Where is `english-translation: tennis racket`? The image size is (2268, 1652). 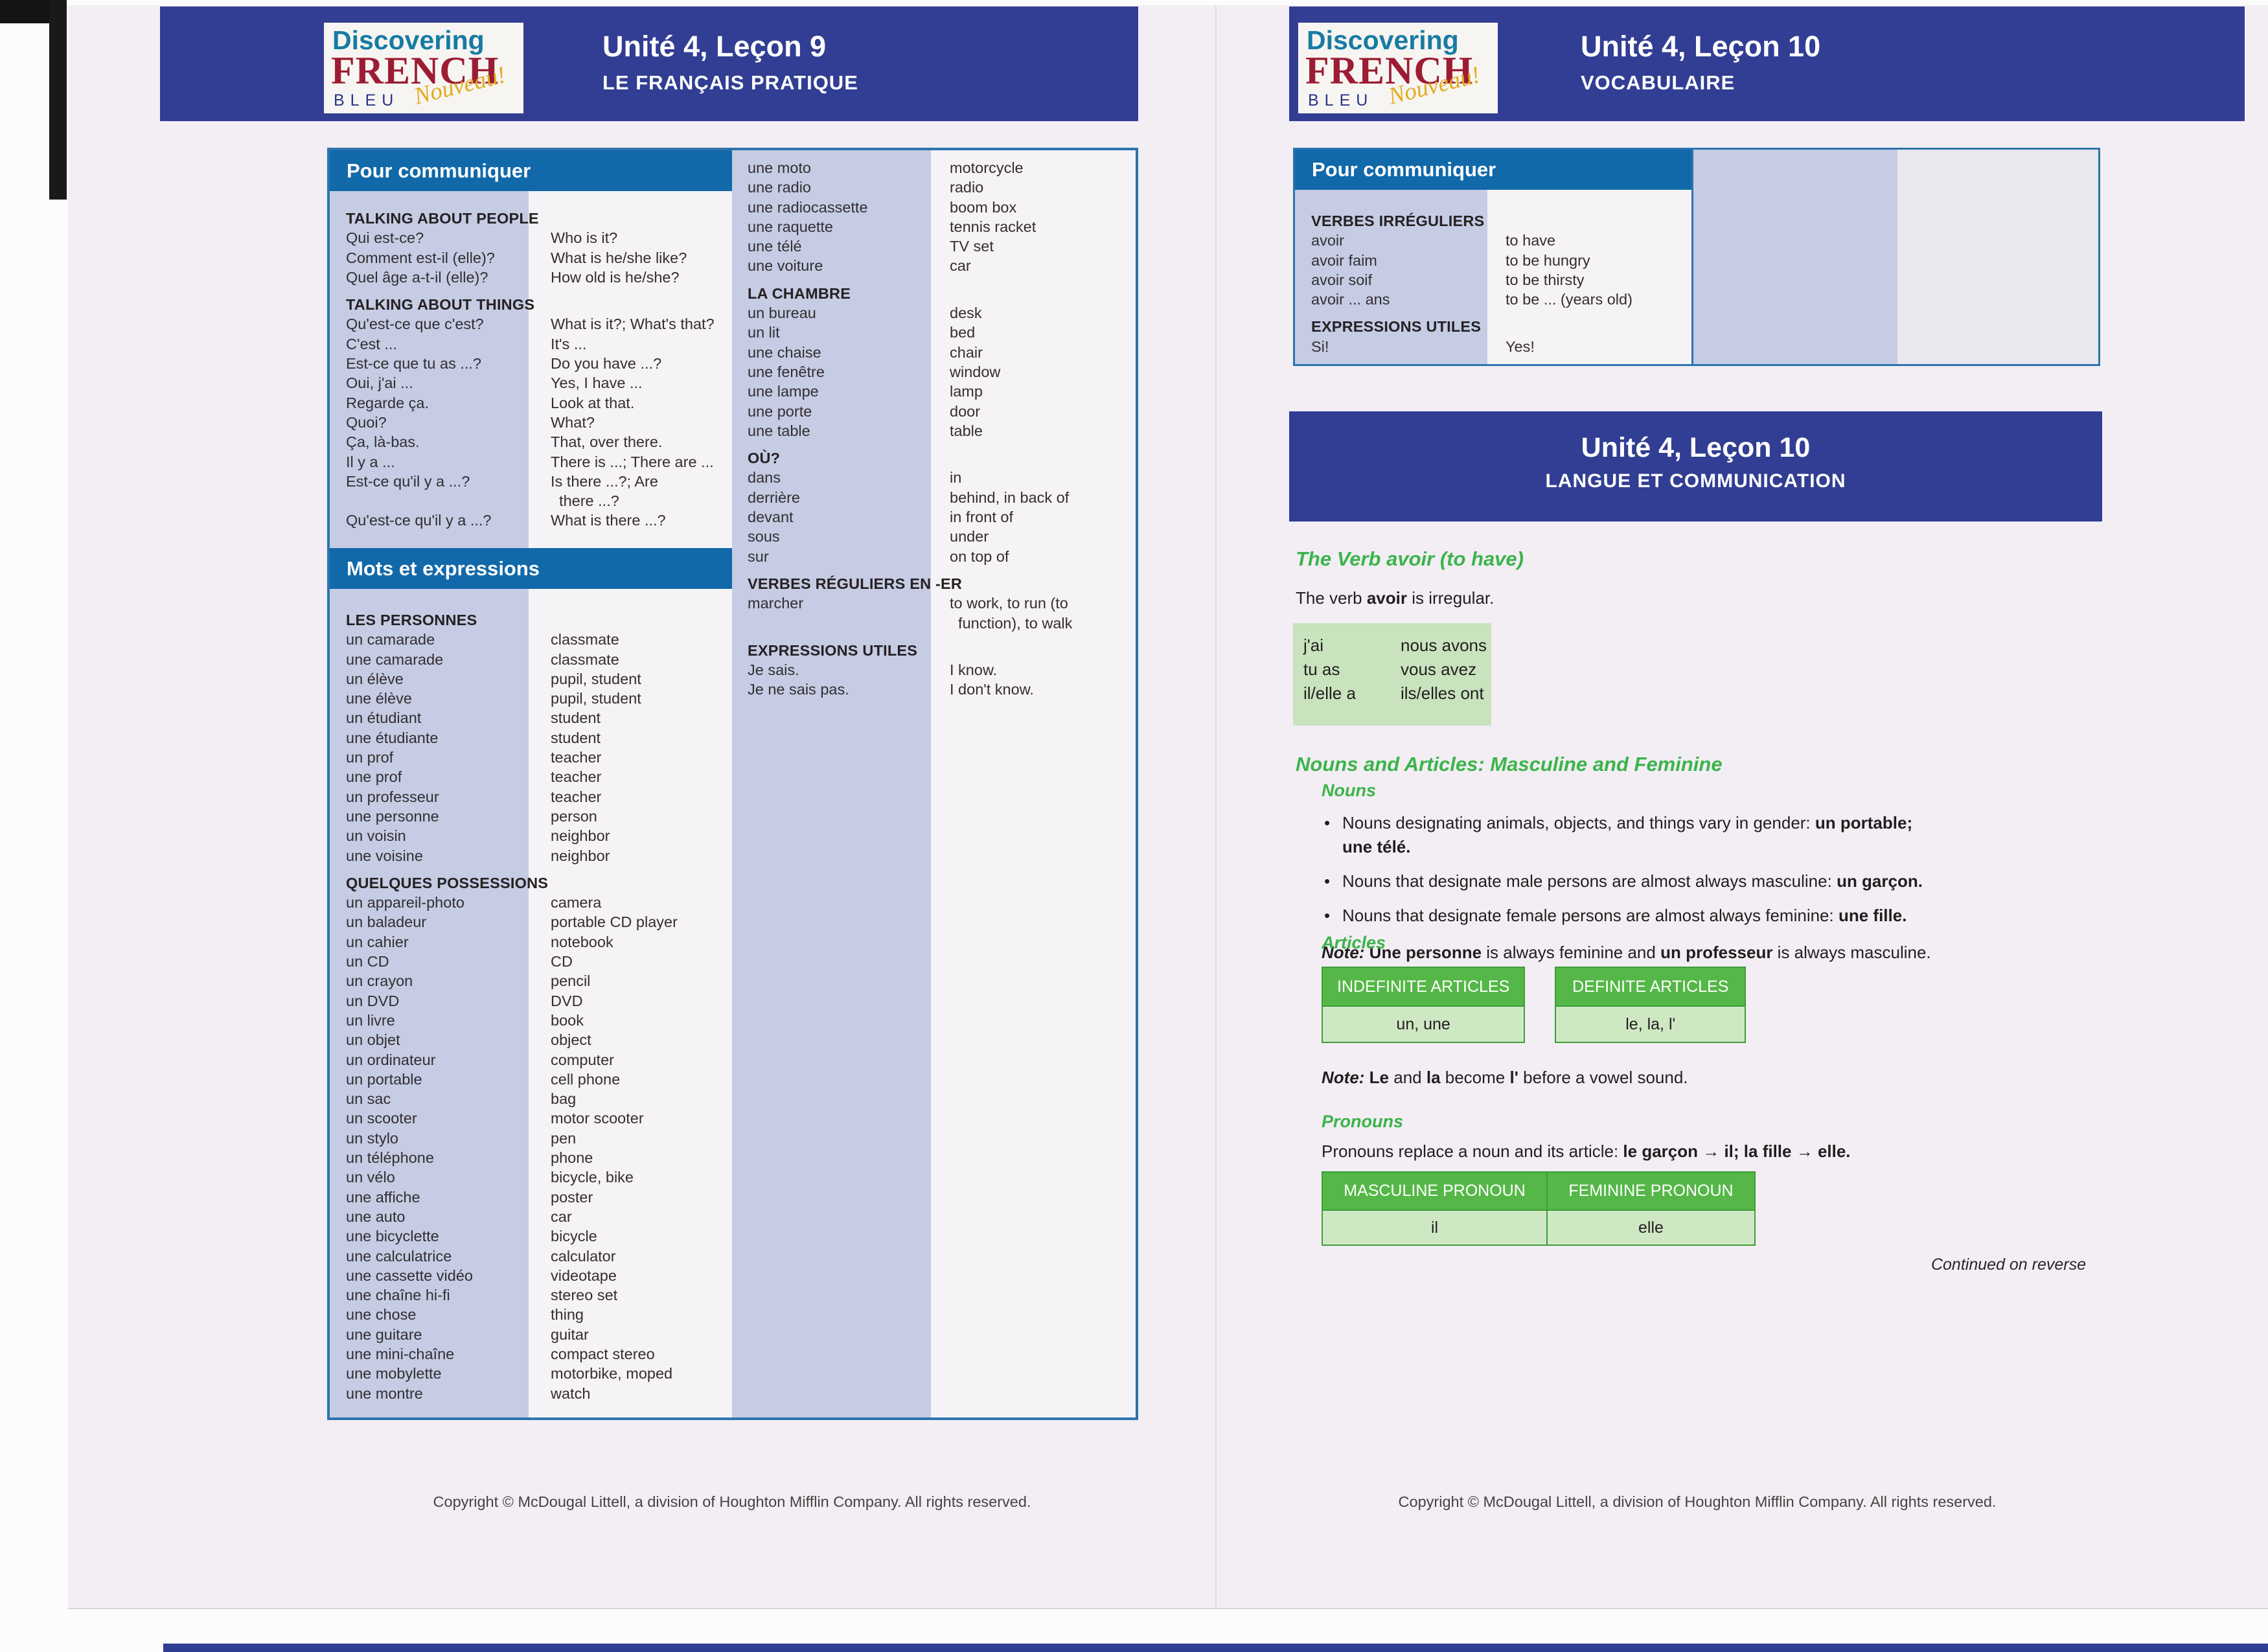 english-translation: tennis racket is located at coordinates (993, 226).